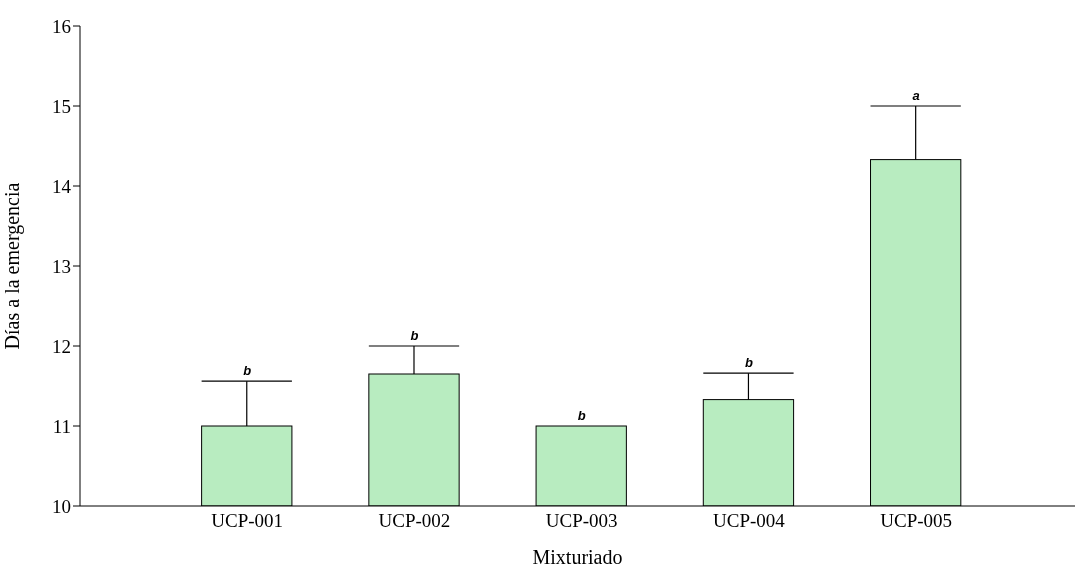 This screenshot has width=1076, height=564. Describe the element at coordinates (62, 186) in the screenshot. I see `y-tick-label: 14` at that location.